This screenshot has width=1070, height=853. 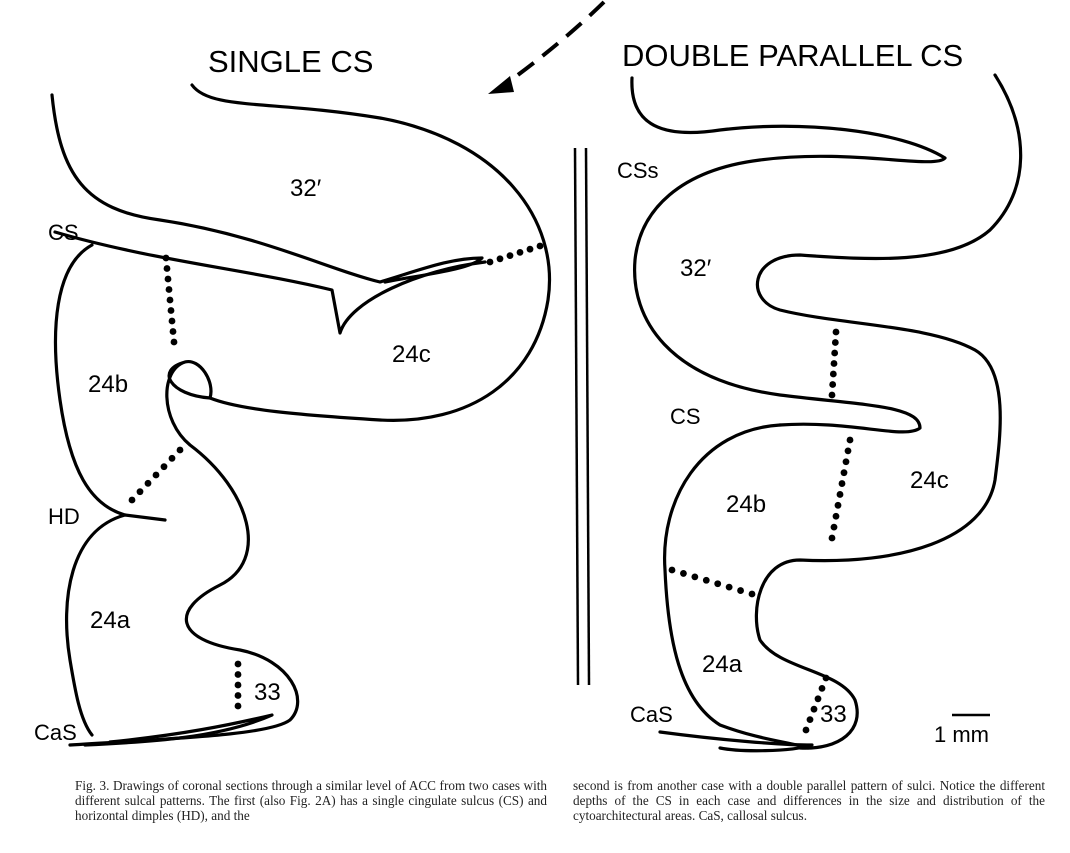 What do you see at coordinates (63, 232) in the screenshot?
I see `left-label-cs: CS` at bounding box center [63, 232].